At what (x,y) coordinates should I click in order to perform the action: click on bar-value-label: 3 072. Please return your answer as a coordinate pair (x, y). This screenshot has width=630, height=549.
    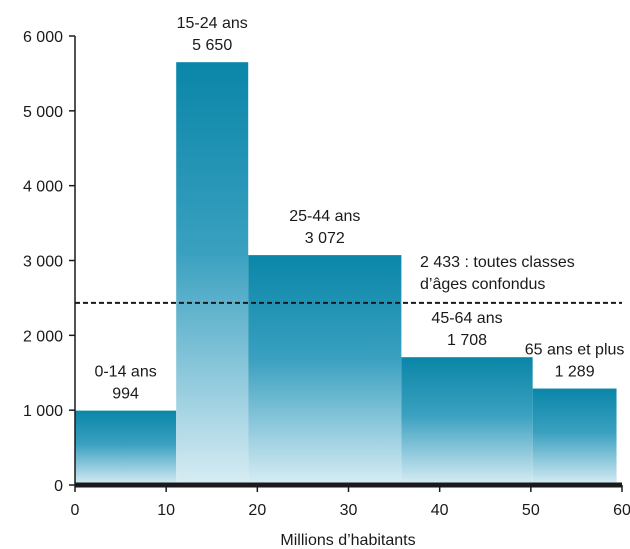
    Looking at the image, I should click on (325, 238).